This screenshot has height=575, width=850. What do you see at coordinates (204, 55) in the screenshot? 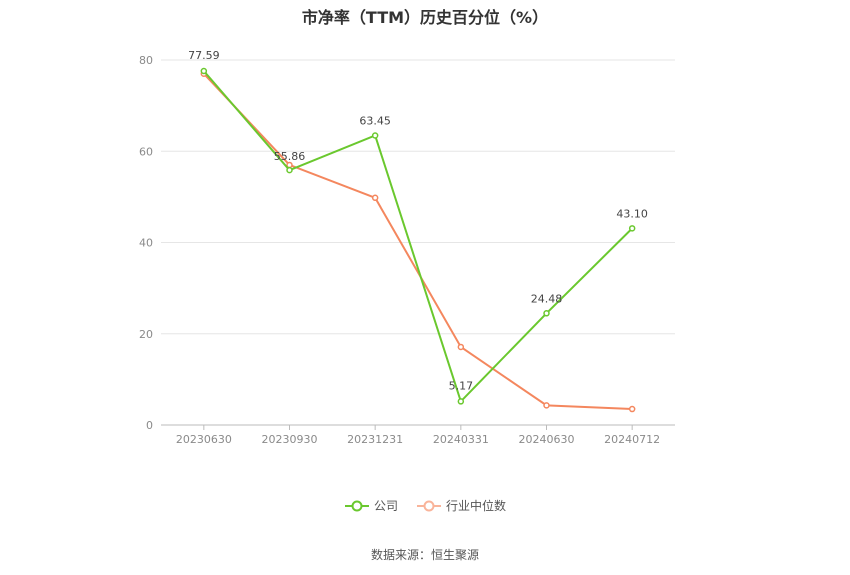
I see `data-label-company: 77.59` at bounding box center [204, 55].